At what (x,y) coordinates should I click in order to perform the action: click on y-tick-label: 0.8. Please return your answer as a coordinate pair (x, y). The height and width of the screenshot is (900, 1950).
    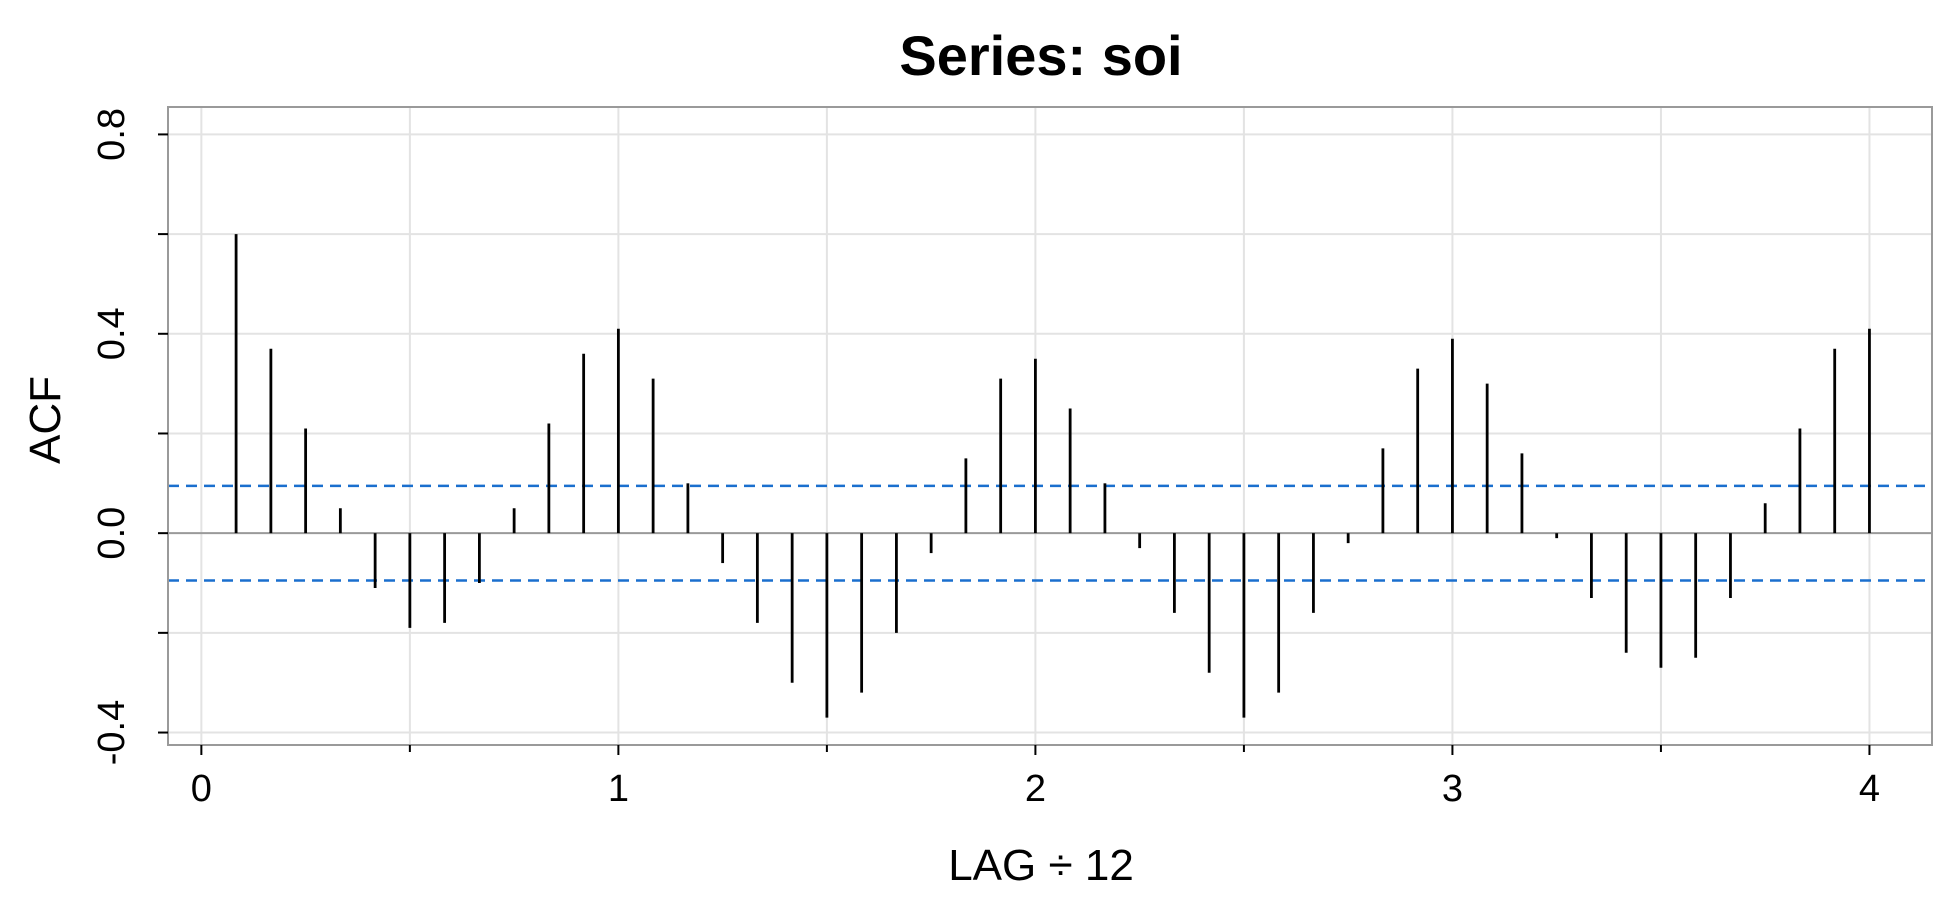
    Looking at the image, I should click on (112, 134).